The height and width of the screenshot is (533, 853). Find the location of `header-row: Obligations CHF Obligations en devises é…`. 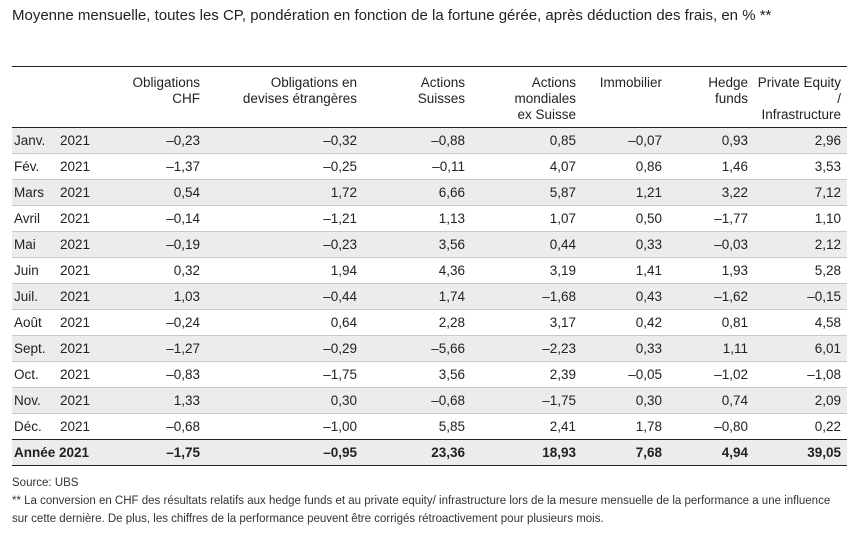

header-row: Obligations CHF Obligations en devises é… is located at coordinates (429, 97).